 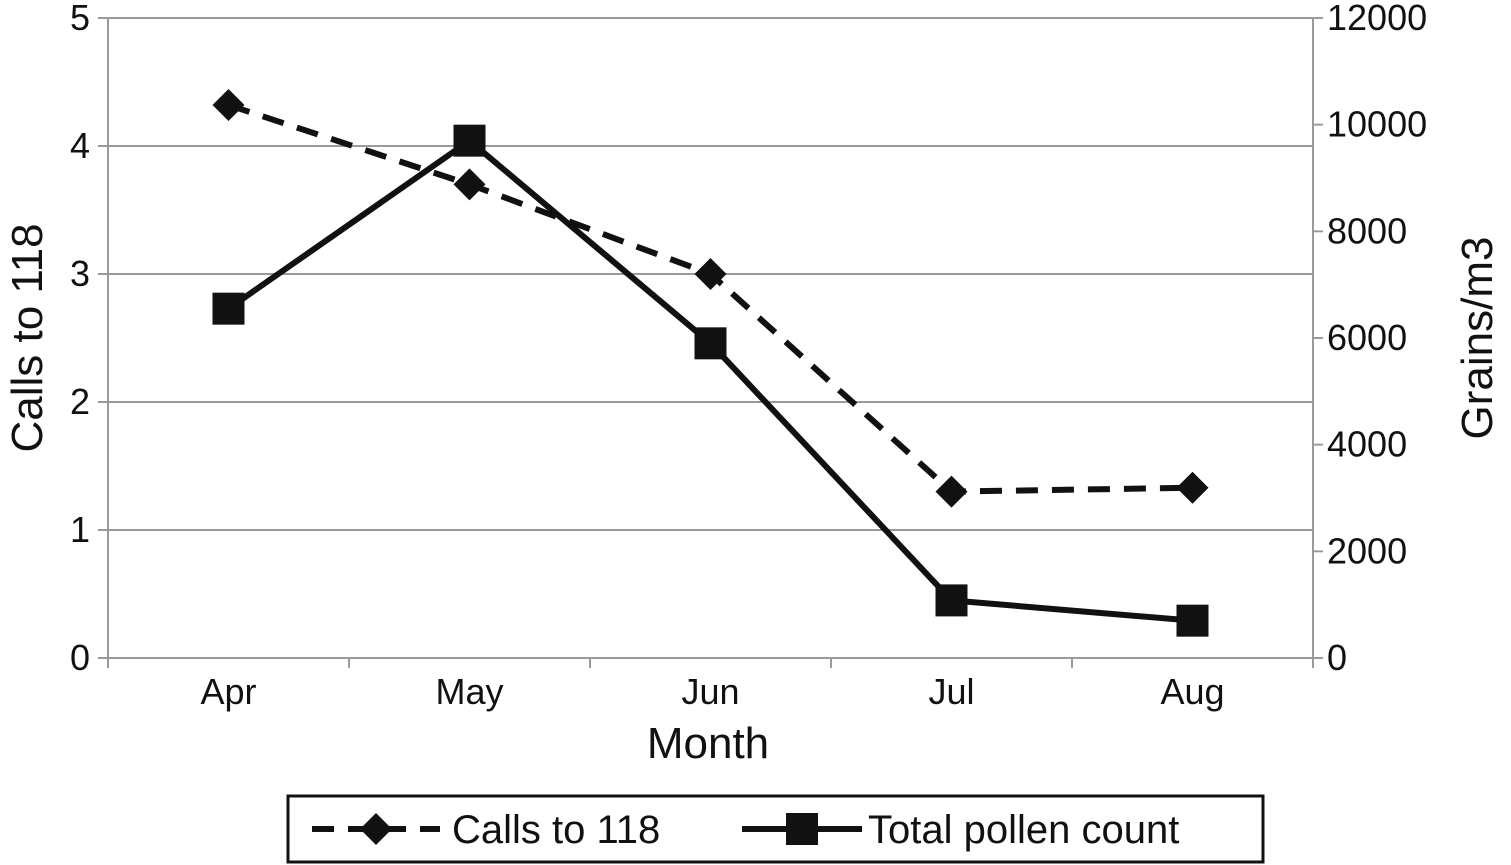 What do you see at coordinates (1023, 830) in the screenshot?
I see `legend-label: Total pollen count` at bounding box center [1023, 830].